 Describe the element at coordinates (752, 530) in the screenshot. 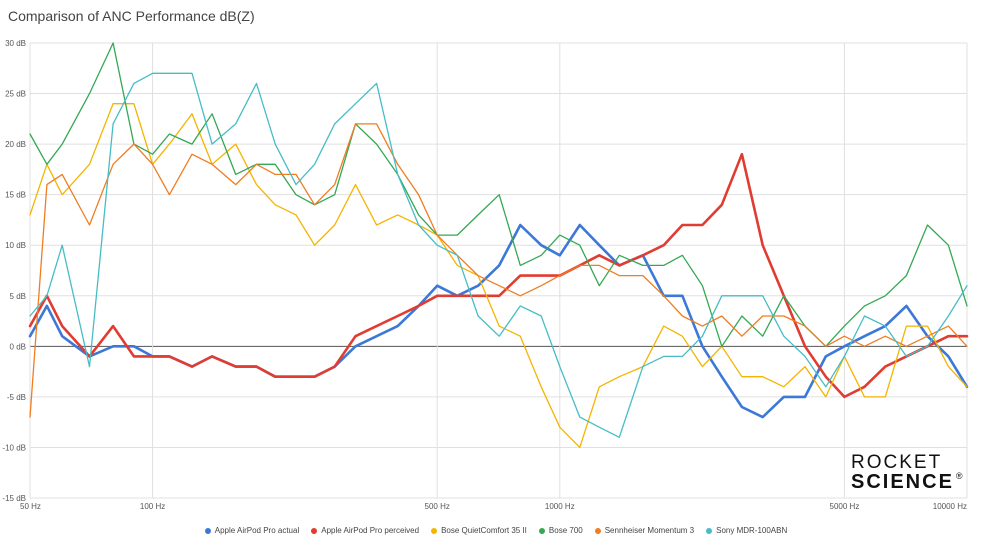

I see `legend-label-5: Sony MDR-100ABN` at that location.